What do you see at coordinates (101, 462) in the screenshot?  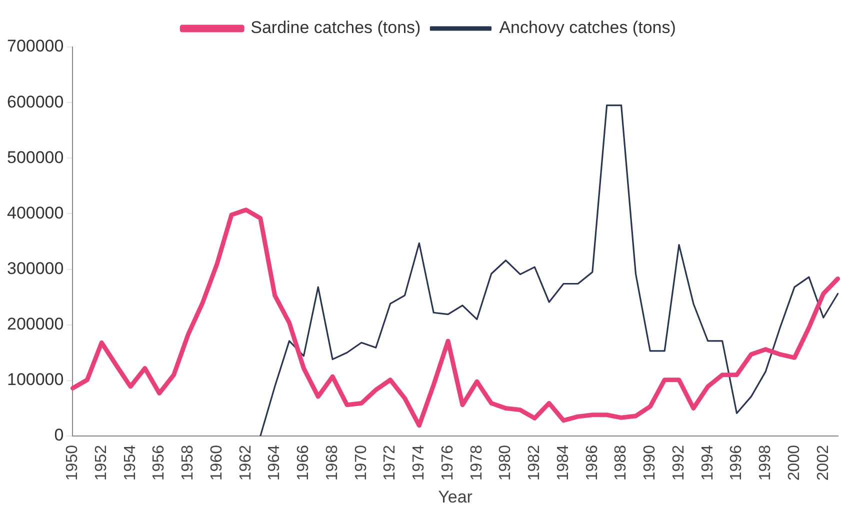 I see `x-tick-label: 1952` at bounding box center [101, 462].